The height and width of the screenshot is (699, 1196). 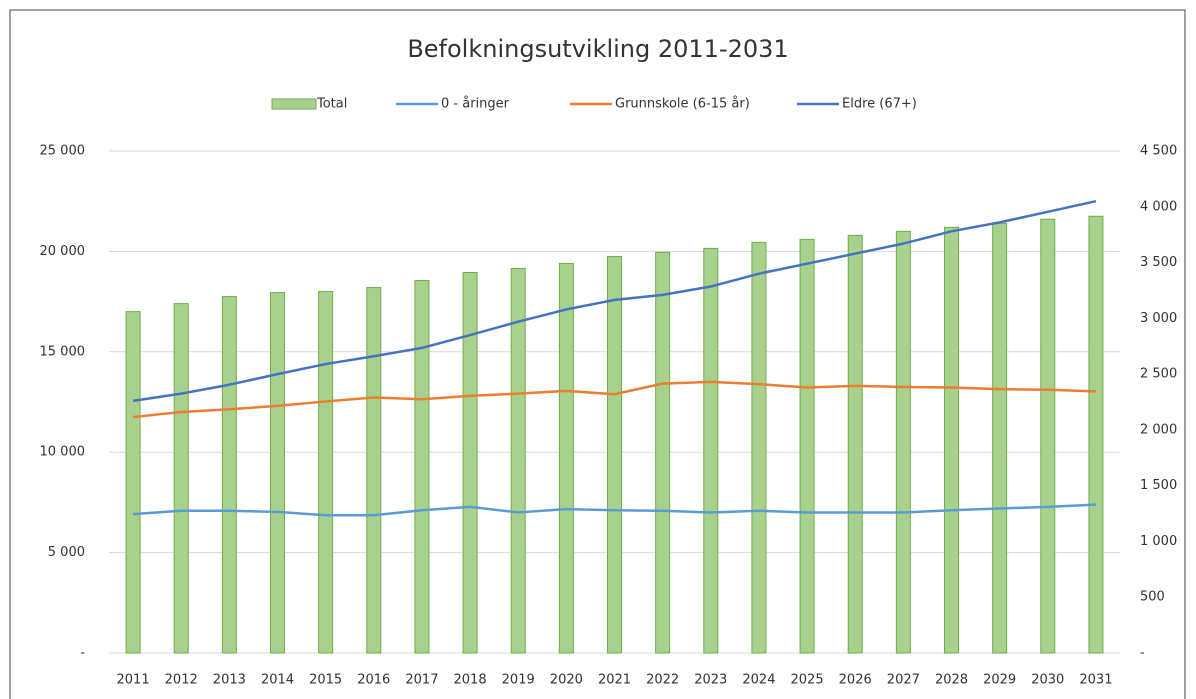 What do you see at coordinates (1158, 429) in the screenshot?
I see `y2-tick-label: 2 000` at bounding box center [1158, 429].